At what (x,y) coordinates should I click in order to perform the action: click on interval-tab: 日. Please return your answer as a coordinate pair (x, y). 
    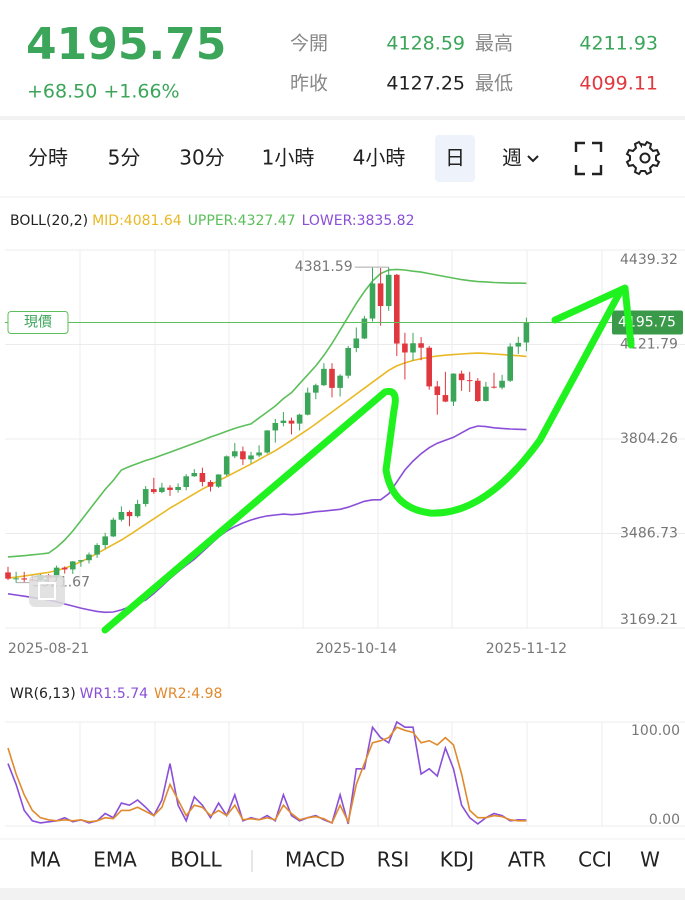
    Looking at the image, I should click on (455, 158).